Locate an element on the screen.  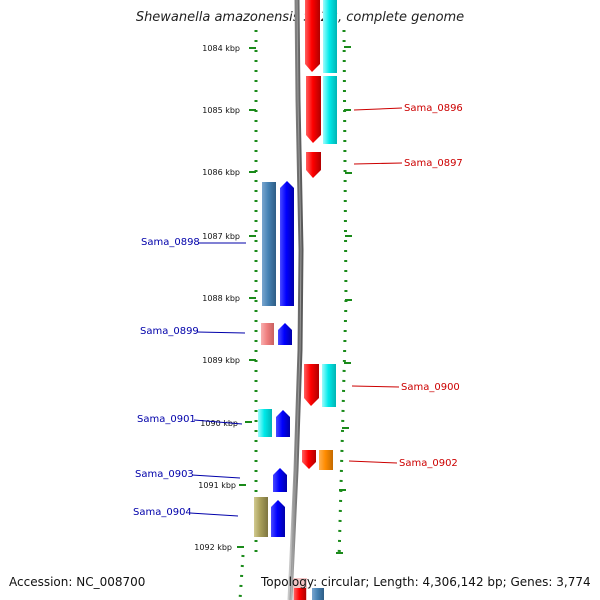
gene-label-sama-0902: Sama_0902 is located at coordinates (428, 463).